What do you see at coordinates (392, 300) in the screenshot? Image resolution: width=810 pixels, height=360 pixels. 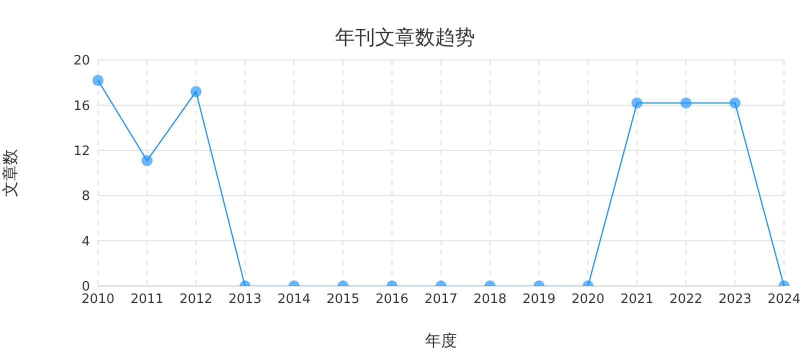 I see `x-tick-label: 2016` at bounding box center [392, 300].